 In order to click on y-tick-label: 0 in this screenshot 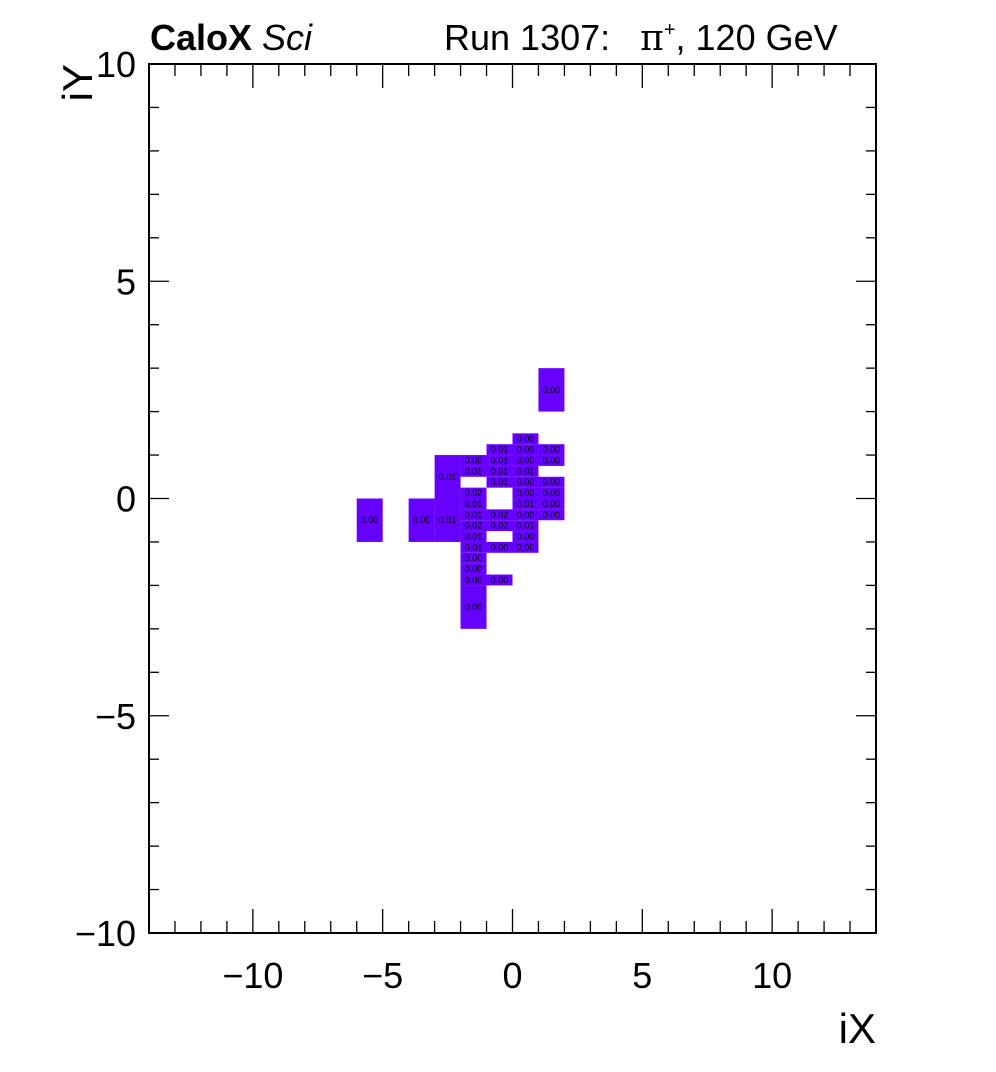, I will do `click(126, 499)`.